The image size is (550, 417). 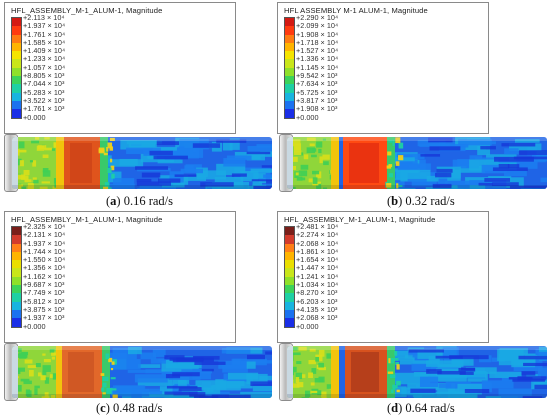 I want to click on caption-d: (d) 0.64 rad/s, so click(x=421, y=408).